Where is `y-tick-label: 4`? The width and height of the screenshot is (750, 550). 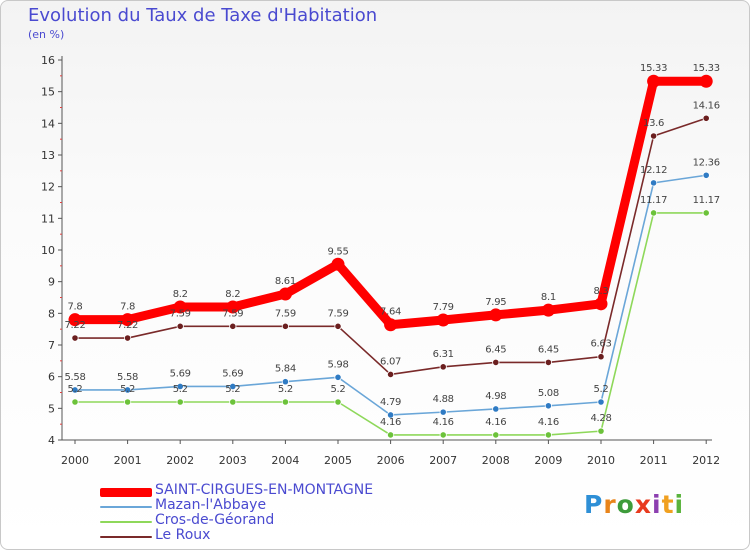
y-tick-label: 4 is located at coordinates (51, 440).